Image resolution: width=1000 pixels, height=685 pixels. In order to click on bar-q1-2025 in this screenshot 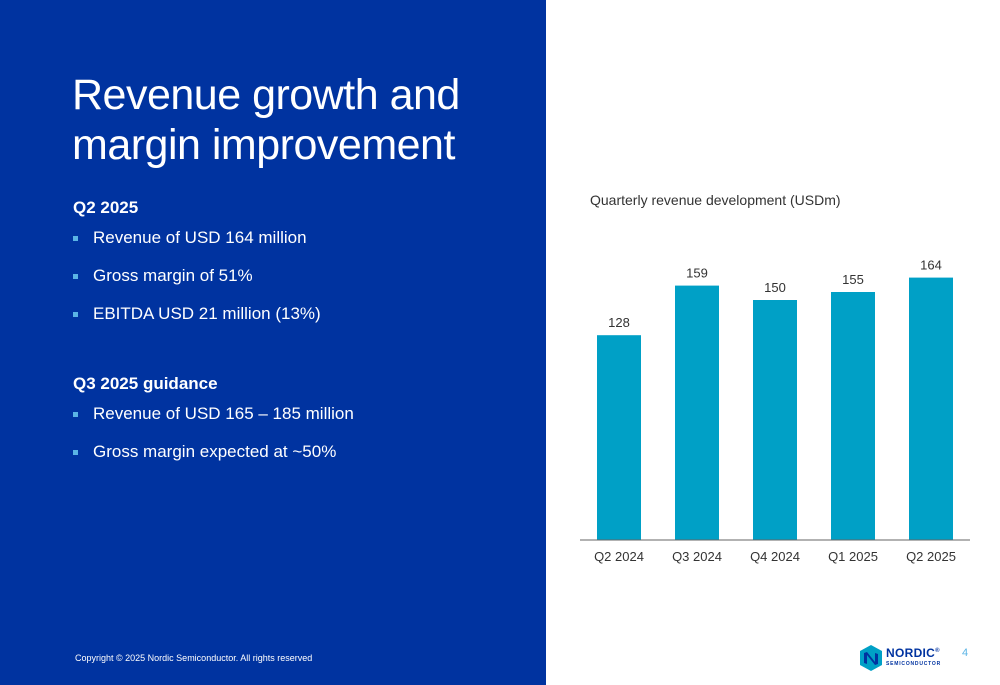, I will do `click(853, 416)`.